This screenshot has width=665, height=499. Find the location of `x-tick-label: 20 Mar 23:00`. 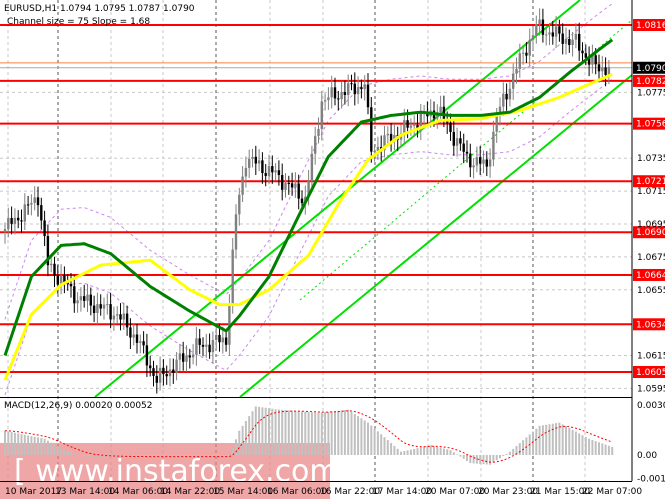

x-tick-label: 20 Mar 23:00 is located at coordinates (508, 492).